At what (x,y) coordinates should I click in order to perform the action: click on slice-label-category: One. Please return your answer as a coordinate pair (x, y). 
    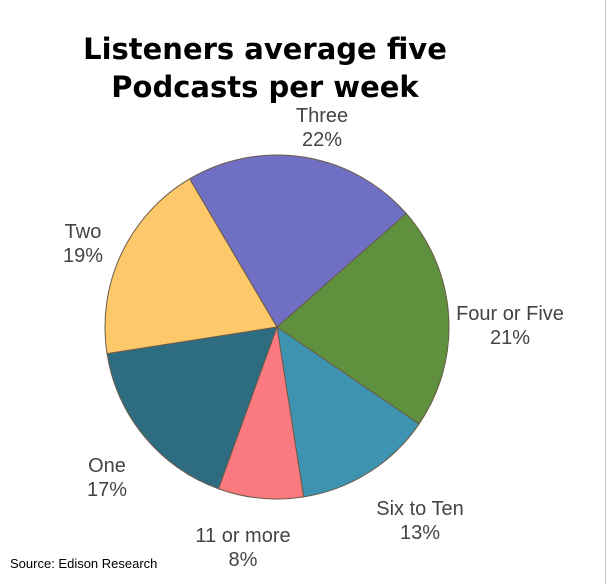
    Looking at the image, I should click on (107, 466).